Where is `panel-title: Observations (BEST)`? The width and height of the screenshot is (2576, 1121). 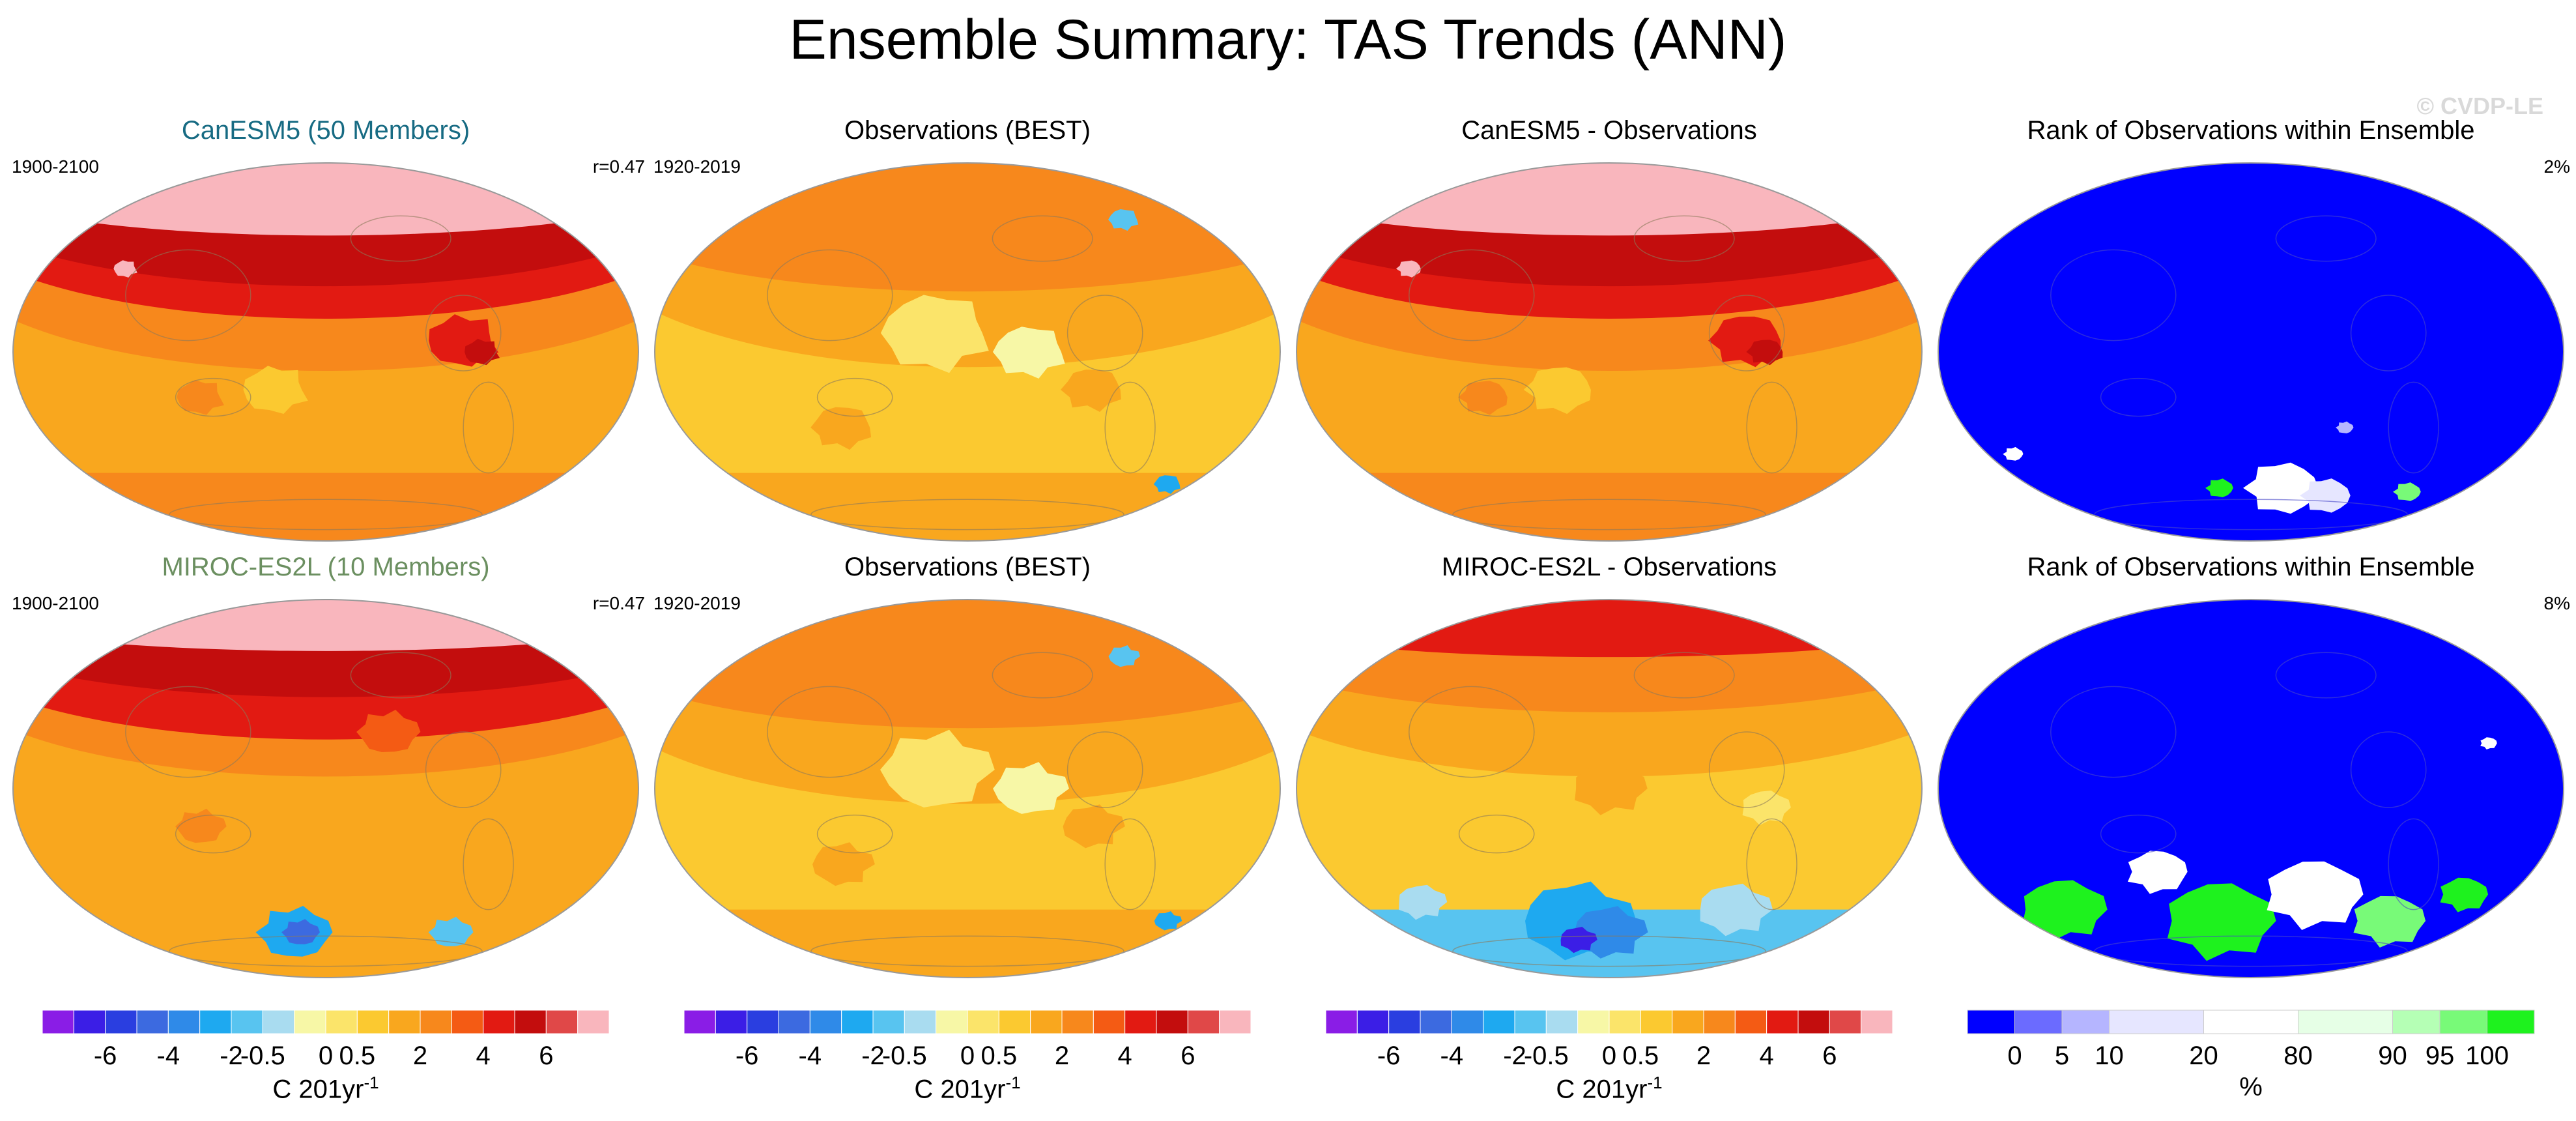 panel-title: Observations (BEST) is located at coordinates (967, 131).